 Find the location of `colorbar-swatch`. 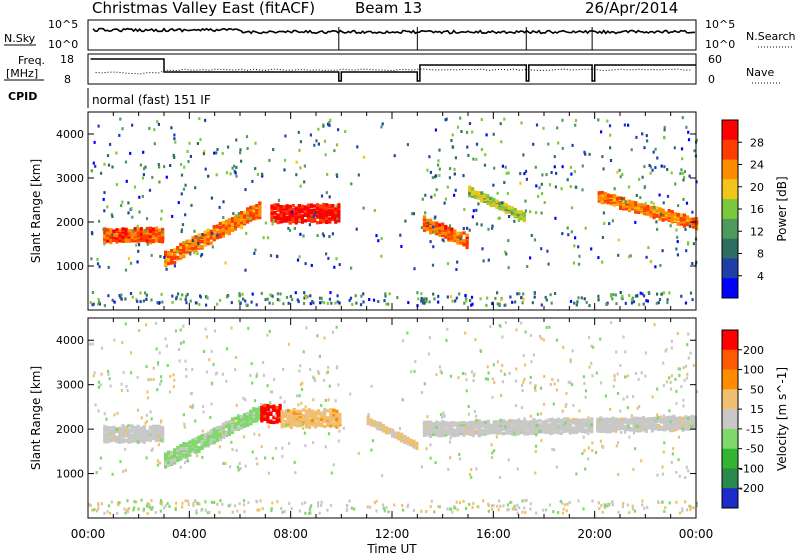

colorbar-swatch is located at coordinates (730, 189).